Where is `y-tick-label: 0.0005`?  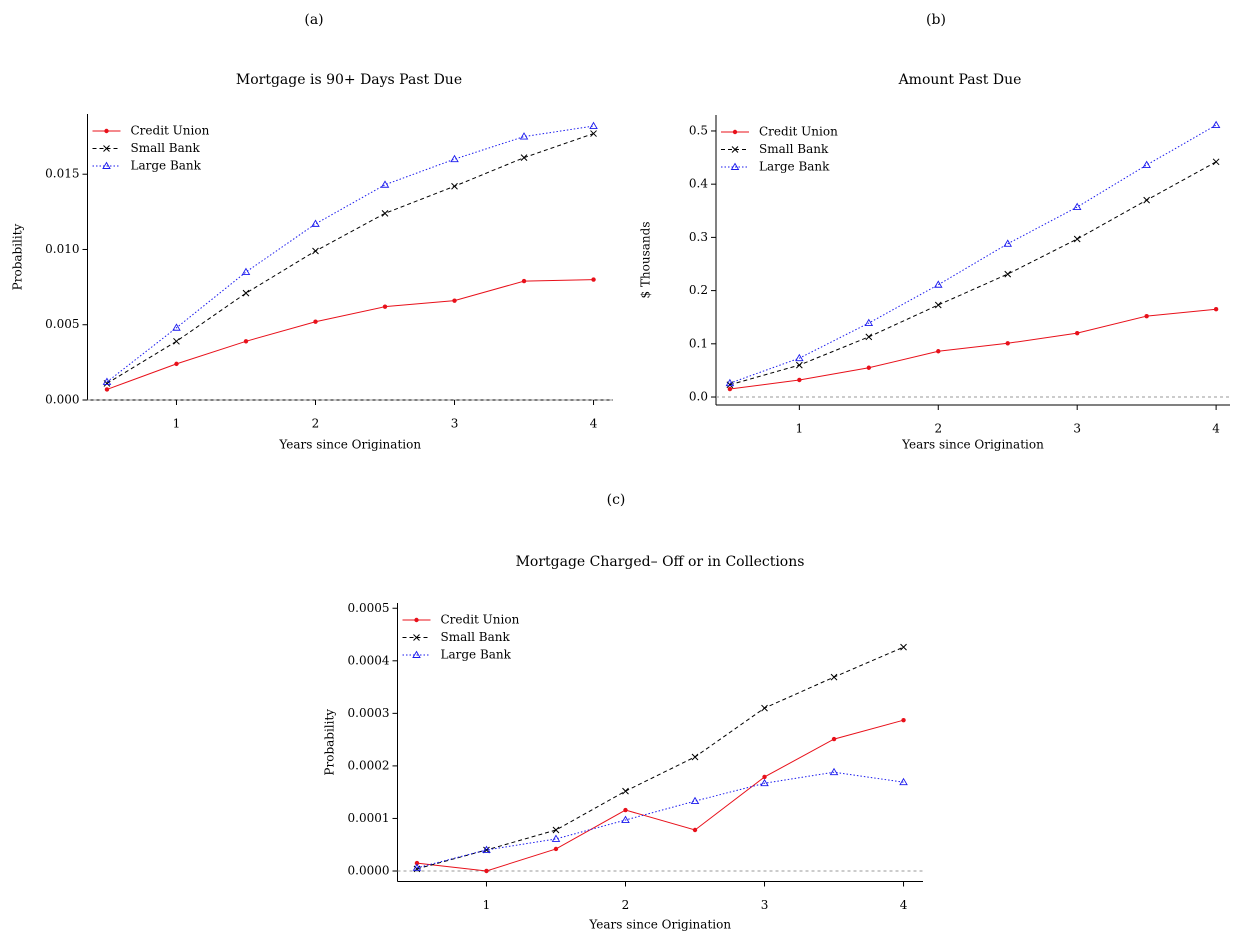
y-tick-label: 0.0005 is located at coordinates (369, 608).